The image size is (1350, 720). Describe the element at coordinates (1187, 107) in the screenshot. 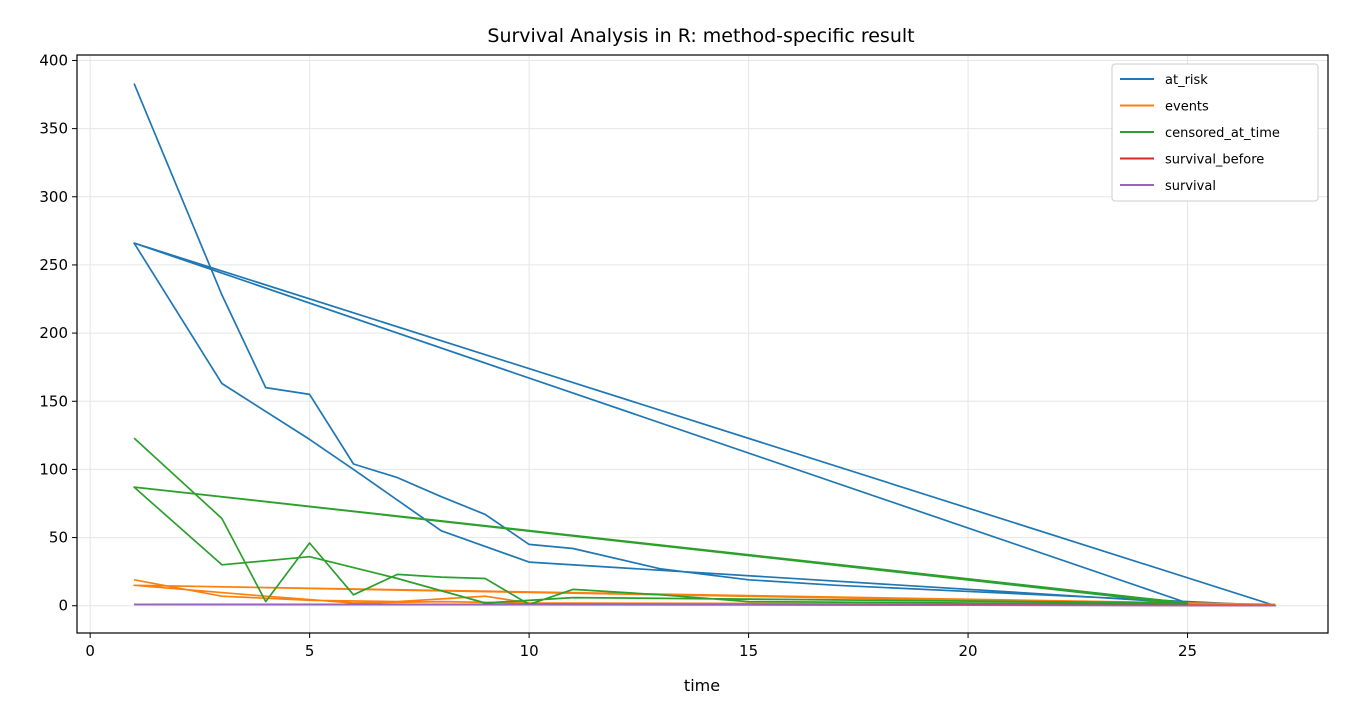

I see `legend-label: events` at that location.